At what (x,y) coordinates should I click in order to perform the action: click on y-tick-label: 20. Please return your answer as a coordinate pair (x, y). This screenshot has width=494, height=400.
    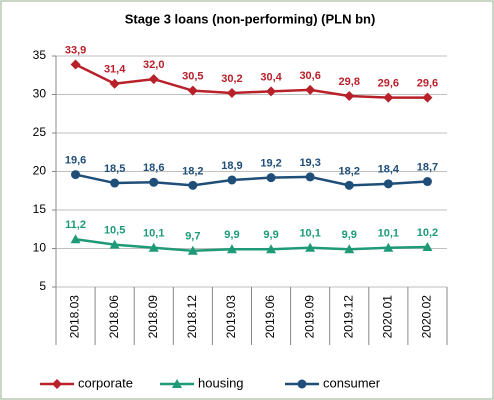
    Looking at the image, I should click on (40, 171).